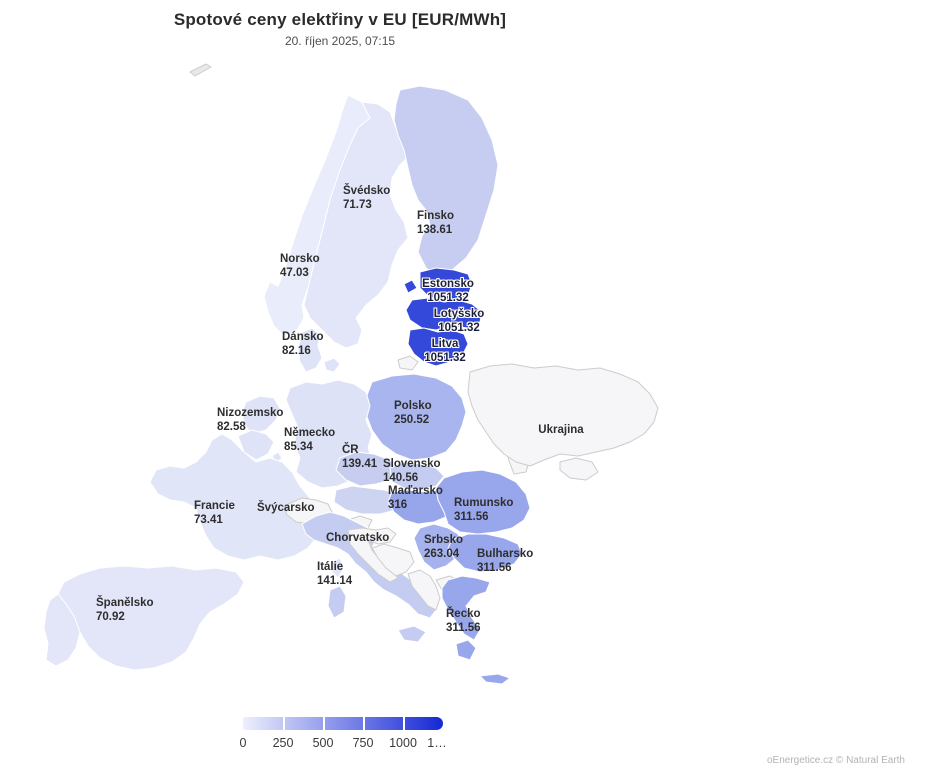 The image size is (947, 779). Describe the element at coordinates (444, 314) in the screenshot. I see `country-latvia` at that location.